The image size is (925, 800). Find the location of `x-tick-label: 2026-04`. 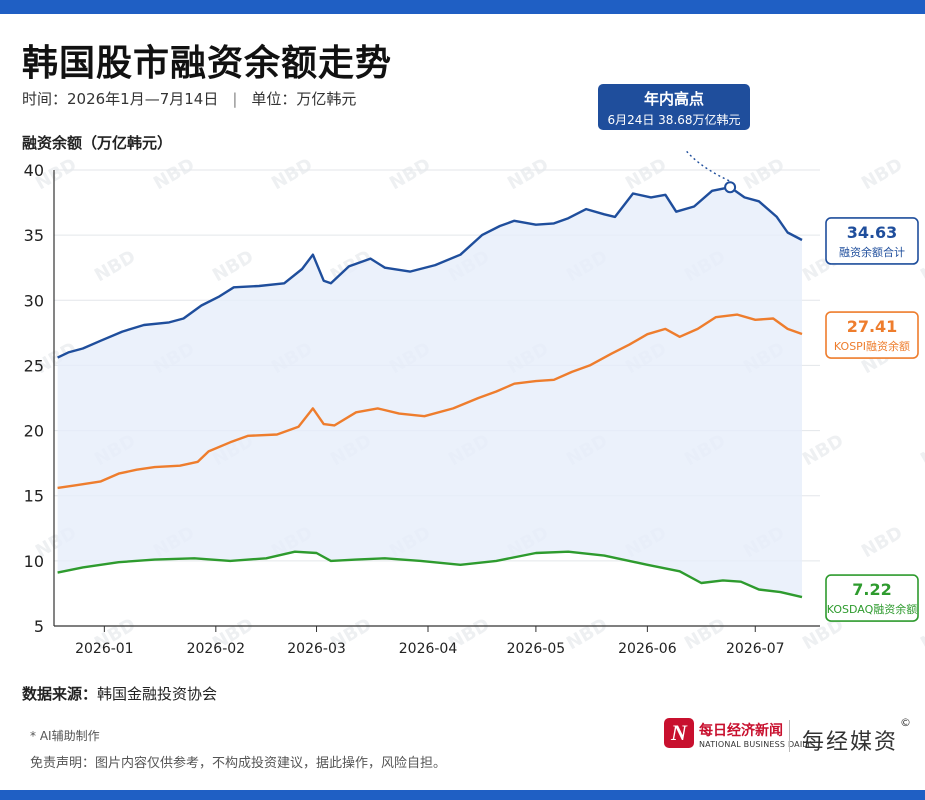

x-tick-label: 2026-04 is located at coordinates (428, 649).